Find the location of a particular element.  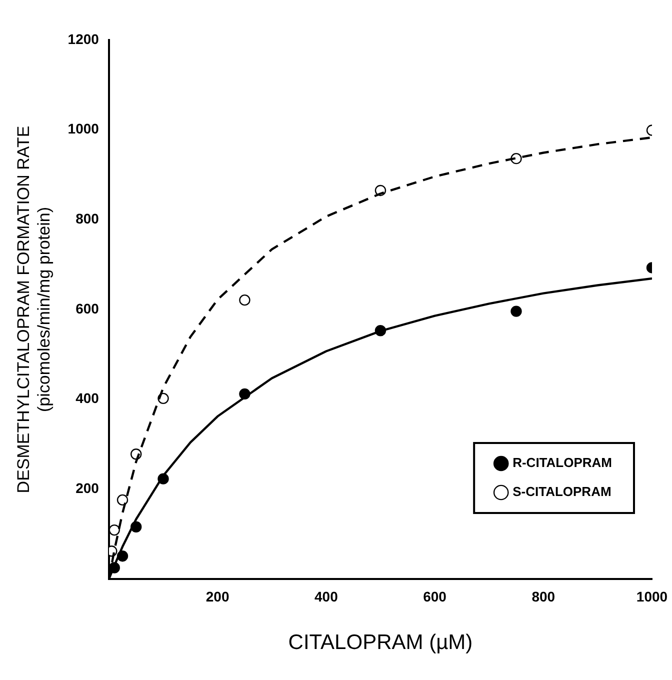

x-tick-label: 400 is located at coordinates (326, 596).